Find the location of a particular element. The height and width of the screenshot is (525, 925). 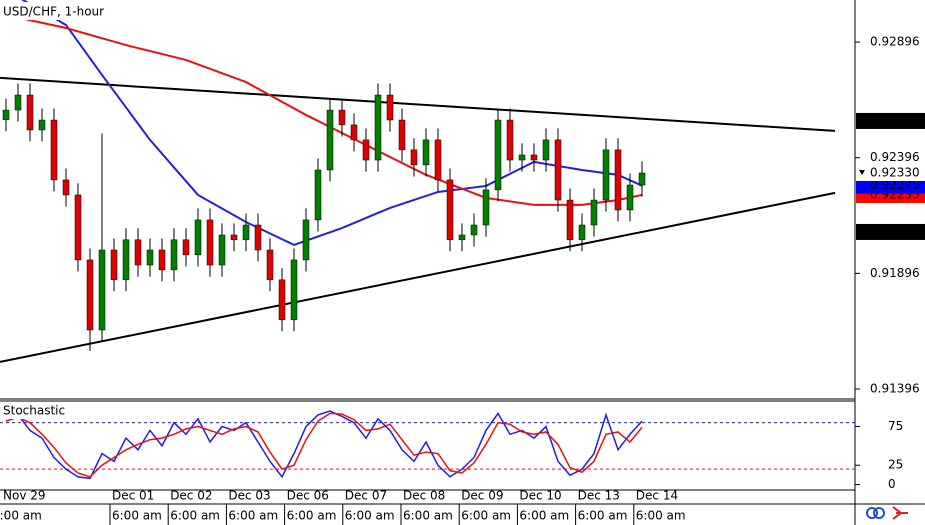

date-label: Dec 07 is located at coordinates (366, 496).